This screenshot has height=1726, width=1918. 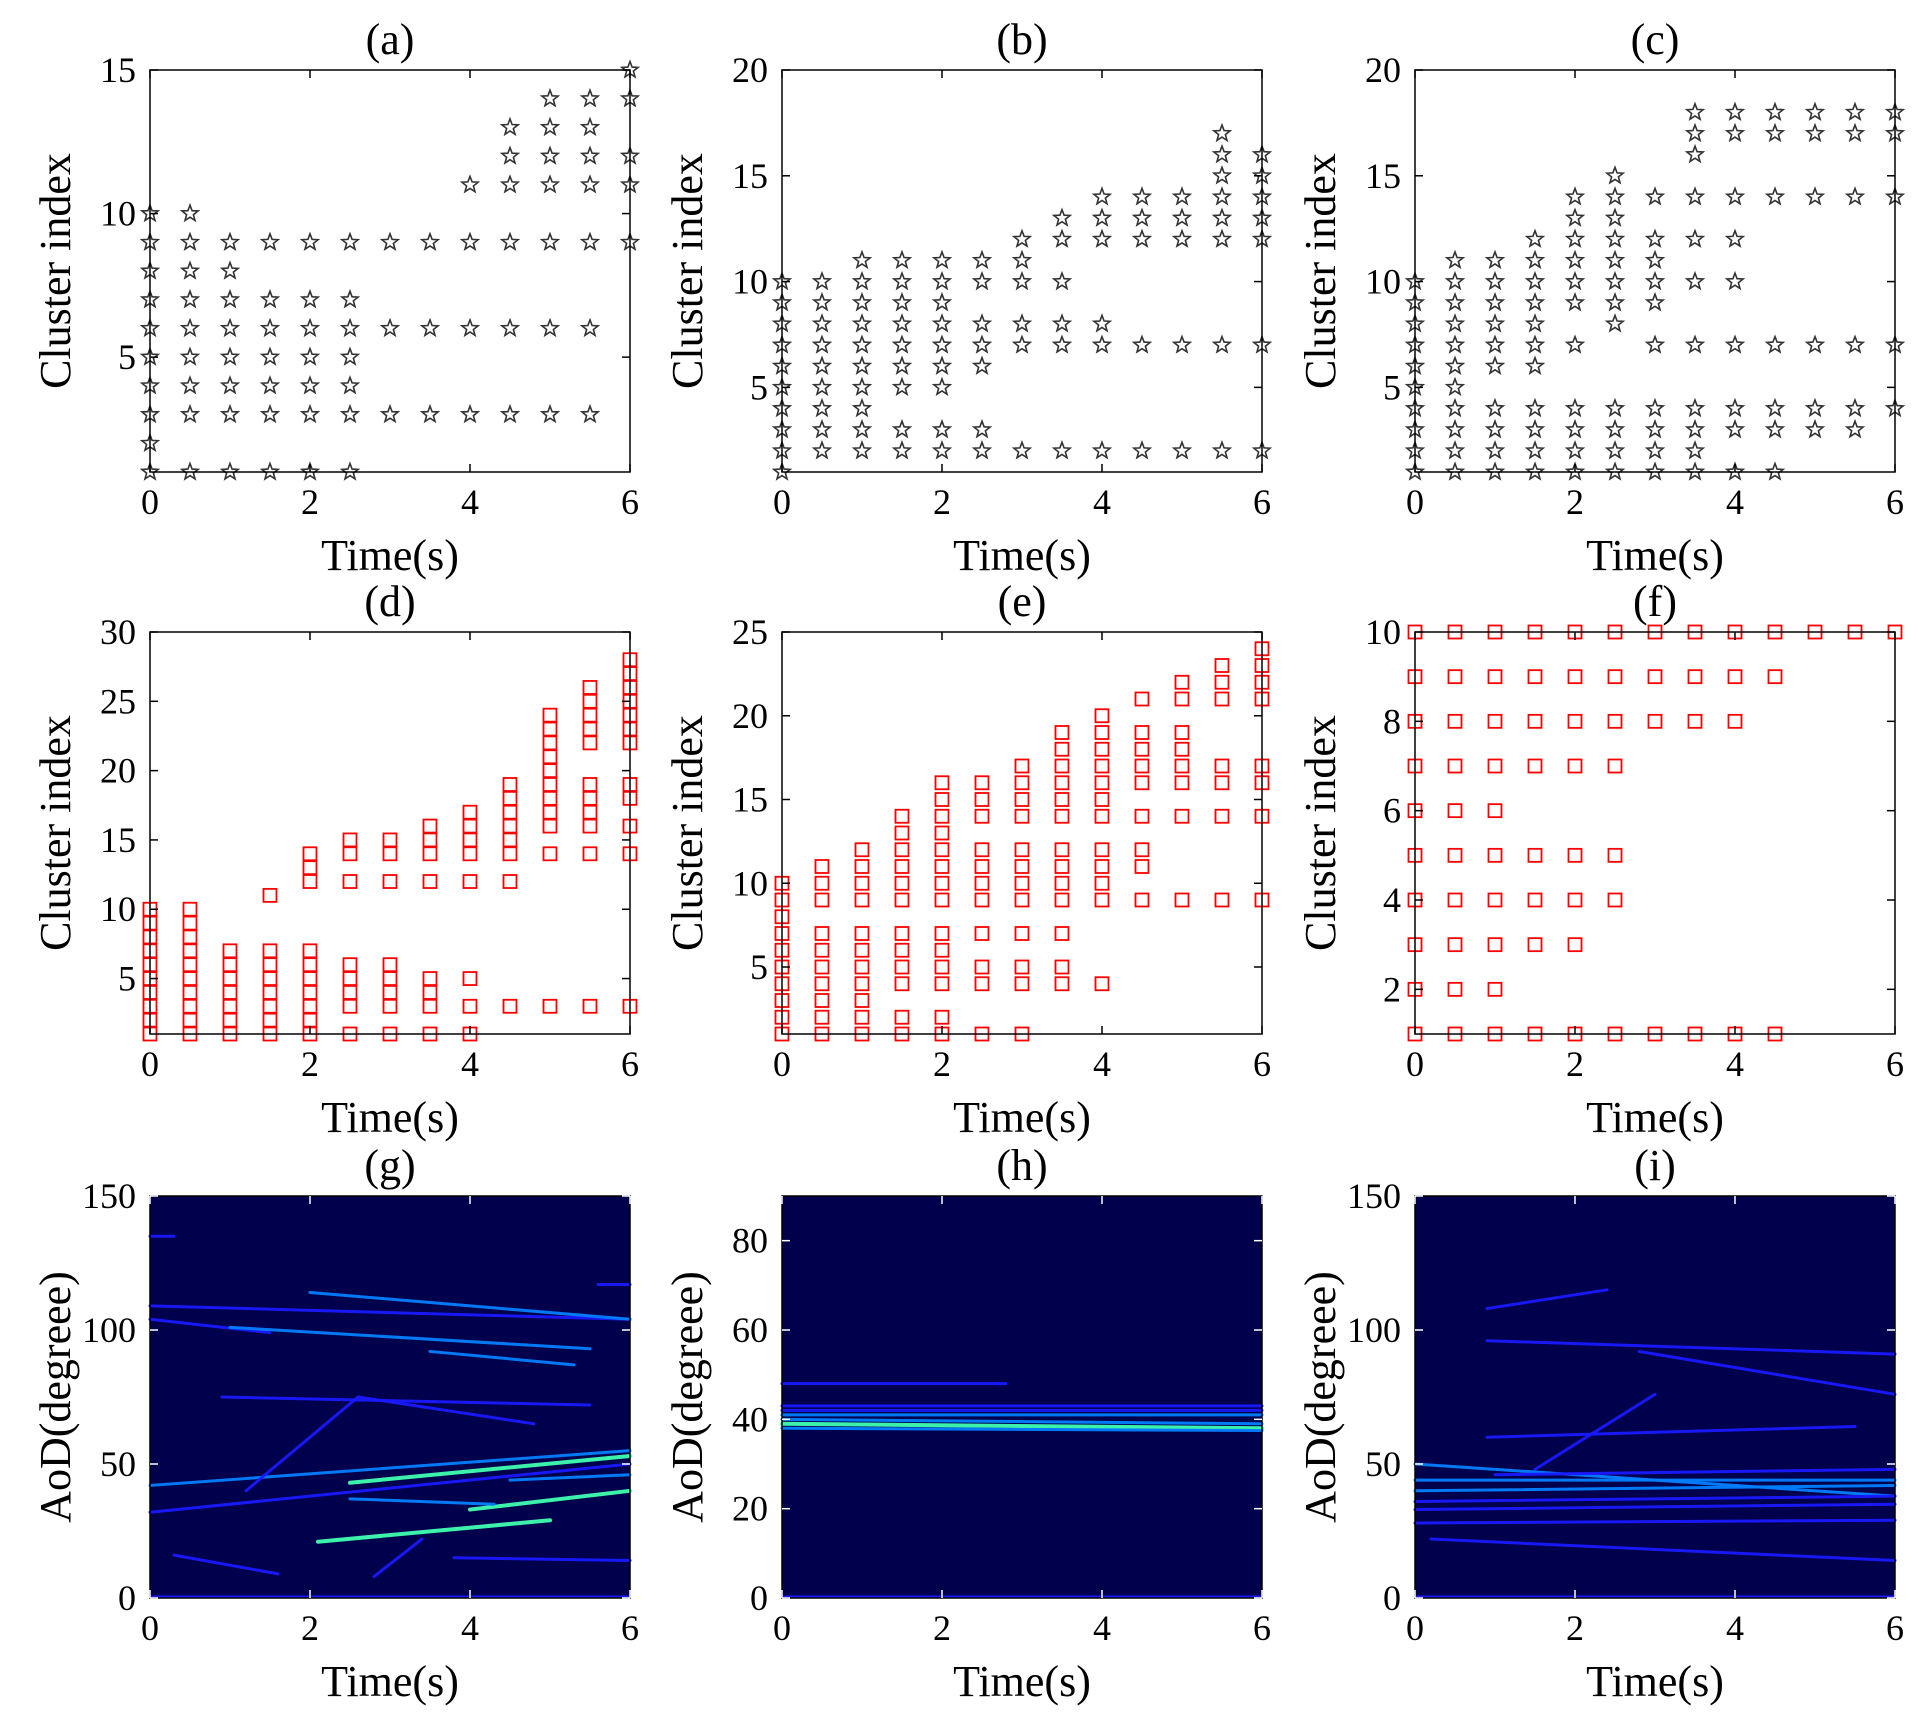 What do you see at coordinates (1392, 721) in the screenshot?
I see `y-tick-label: 8` at bounding box center [1392, 721].